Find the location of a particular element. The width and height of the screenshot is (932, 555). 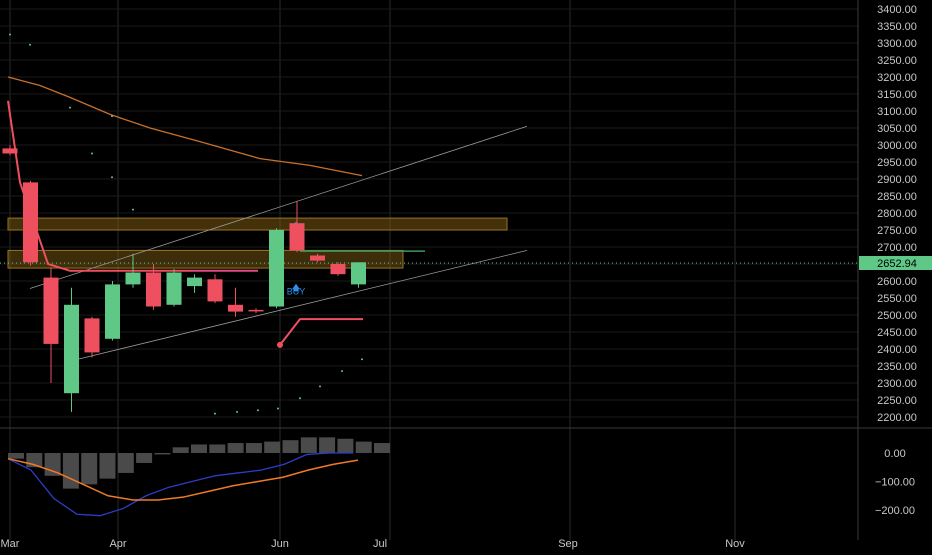

stop-marker is located at coordinates (280, 344).